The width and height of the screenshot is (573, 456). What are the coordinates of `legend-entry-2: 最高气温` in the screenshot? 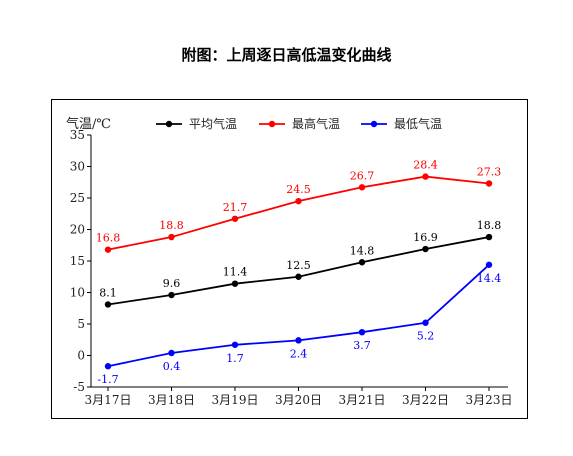 It's located at (299, 123).